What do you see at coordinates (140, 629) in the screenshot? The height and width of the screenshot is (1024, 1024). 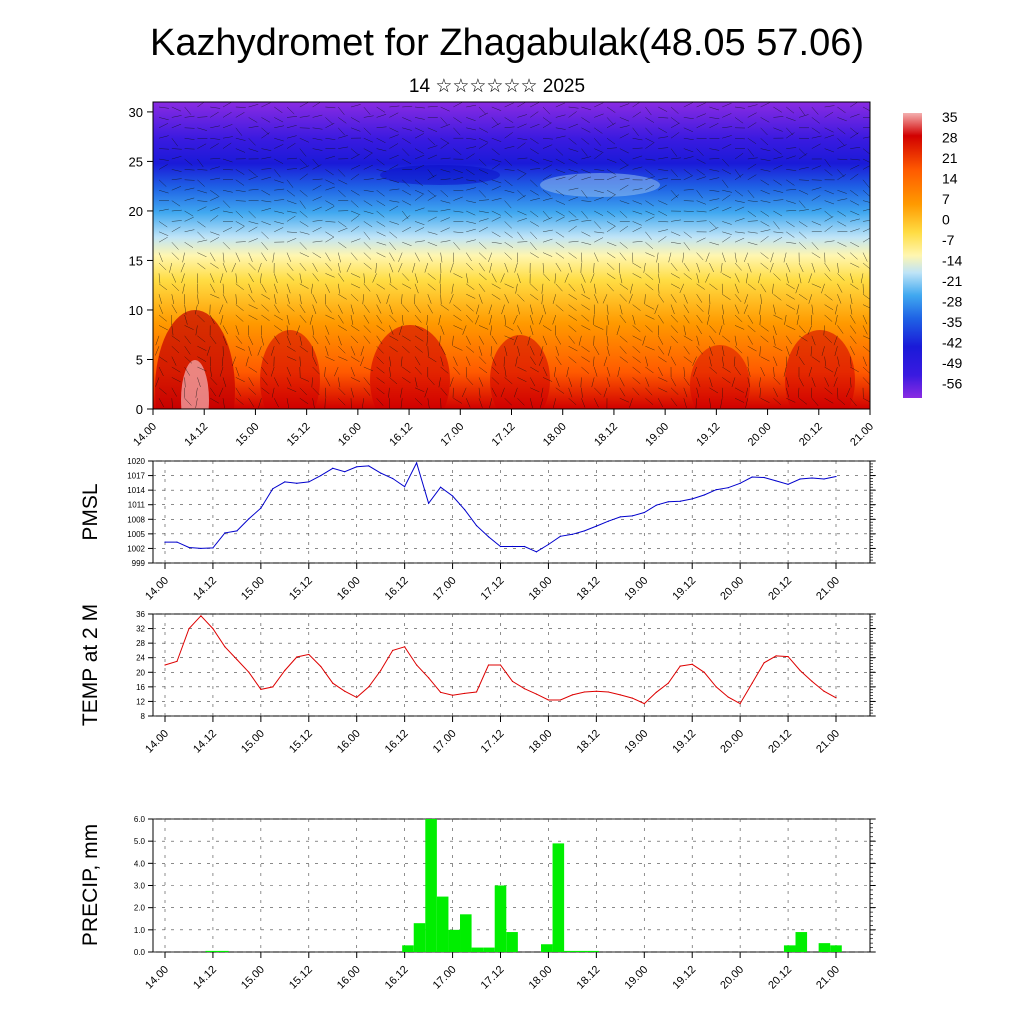 I see `y-tick-label: 32` at bounding box center [140, 629].